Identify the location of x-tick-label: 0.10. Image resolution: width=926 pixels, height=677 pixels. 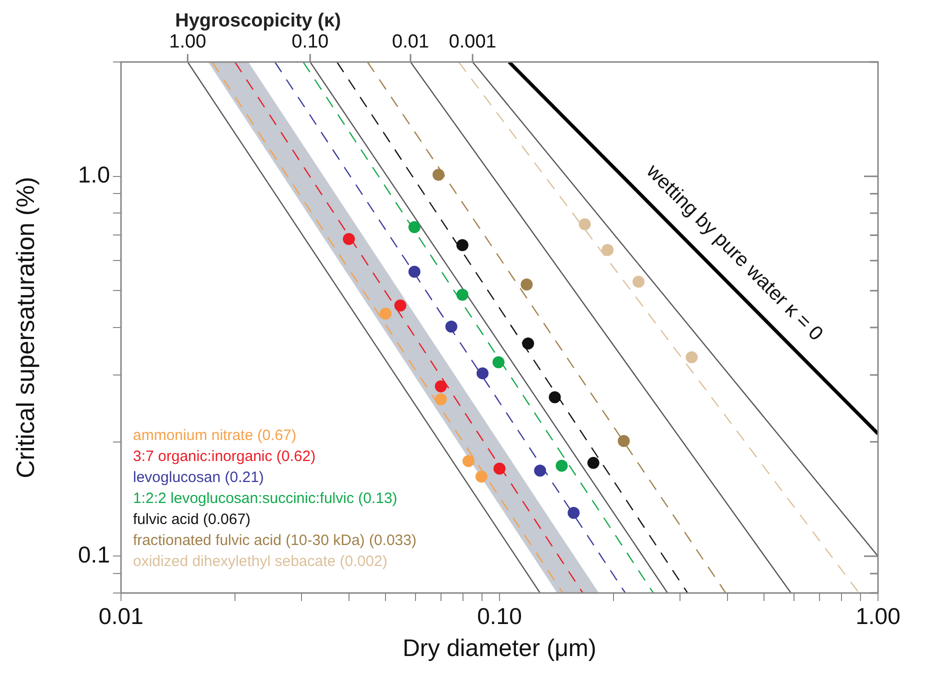
(499, 616).